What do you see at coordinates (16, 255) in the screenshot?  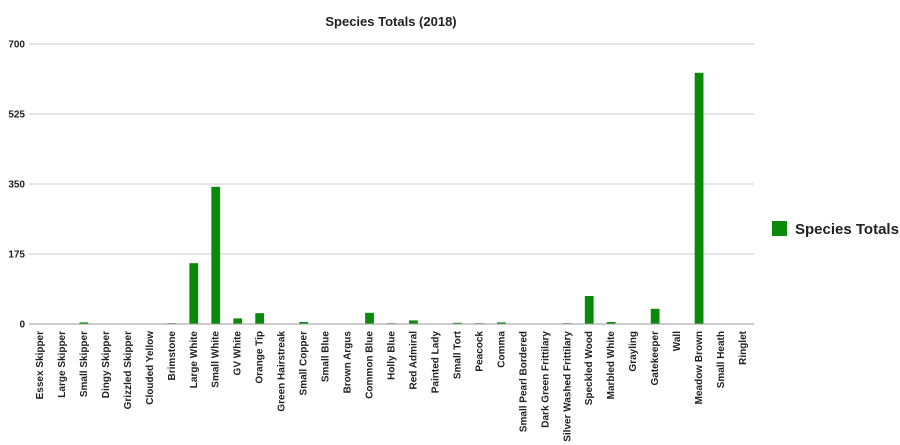 I see `y-tick-label: 175` at bounding box center [16, 255].